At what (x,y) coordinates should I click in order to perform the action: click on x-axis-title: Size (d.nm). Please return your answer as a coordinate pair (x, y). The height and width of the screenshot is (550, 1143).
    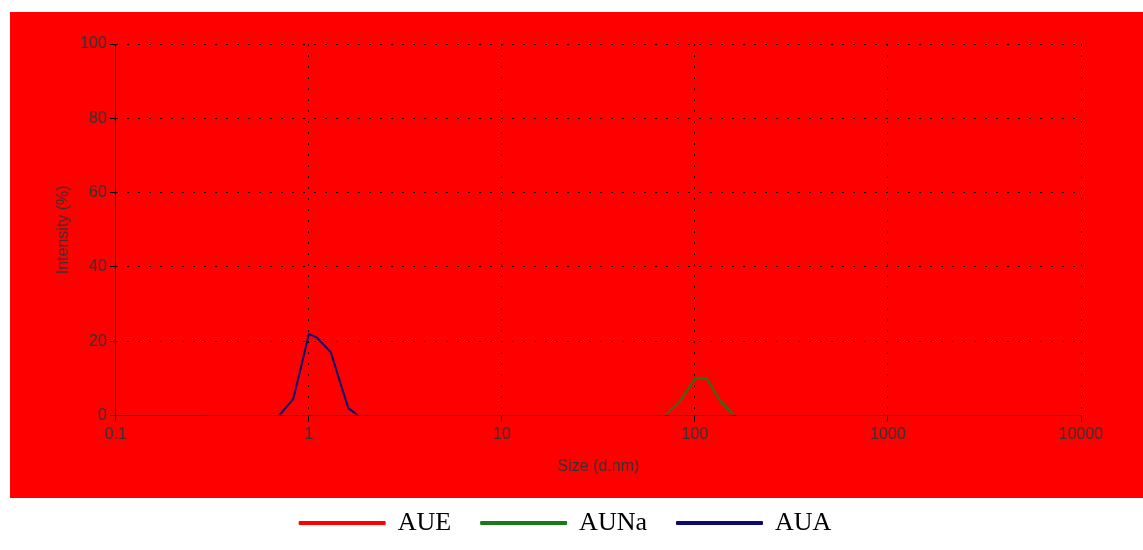
    Looking at the image, I should click on (598, 465).